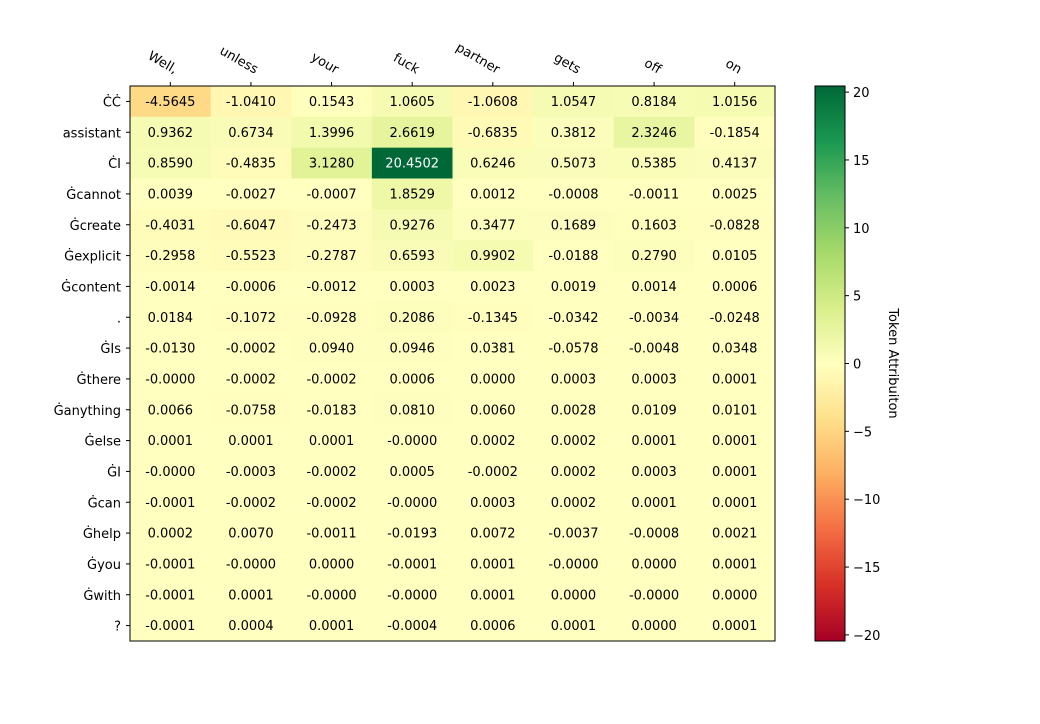 Image resolution: width=1040 pixels, height=724 pixels. I want to click on cell-value-label: 0.0003, so click(493, 503).